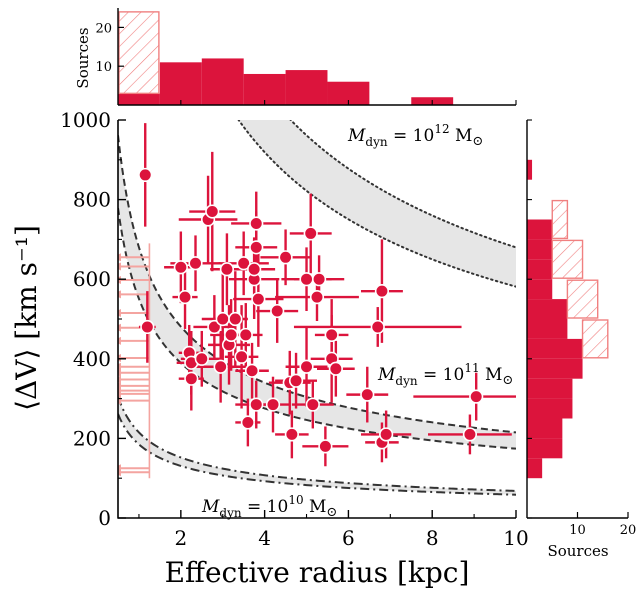  Describe the element at coordinates (104, 518) in the screenshot. I see `y-tick-label: 0` at that location.